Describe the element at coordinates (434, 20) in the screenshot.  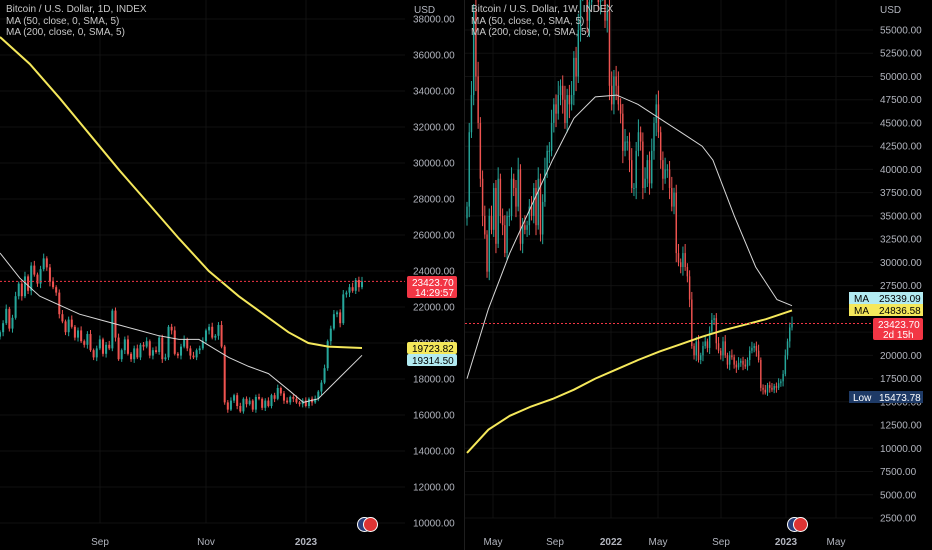
I see `y-tick-label: 38000.00` at that location.